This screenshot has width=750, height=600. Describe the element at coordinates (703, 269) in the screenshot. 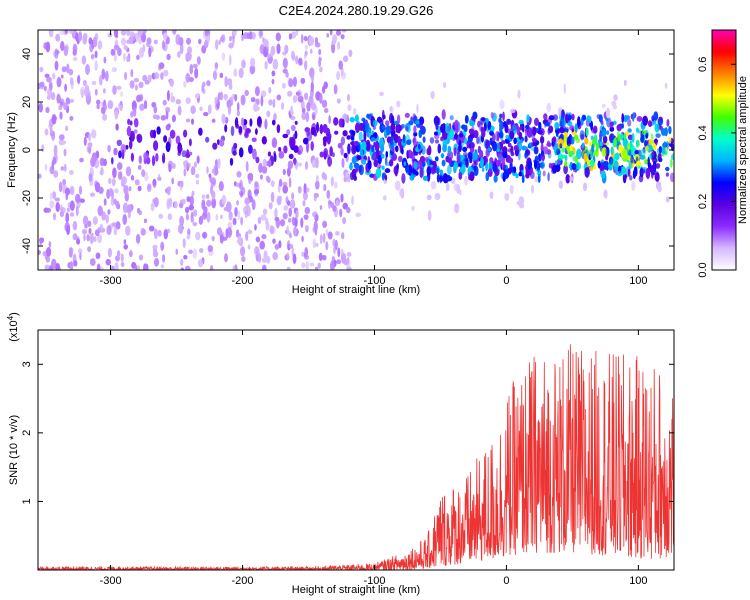

I see `colorbar-tick-label: 0.0` at that location.